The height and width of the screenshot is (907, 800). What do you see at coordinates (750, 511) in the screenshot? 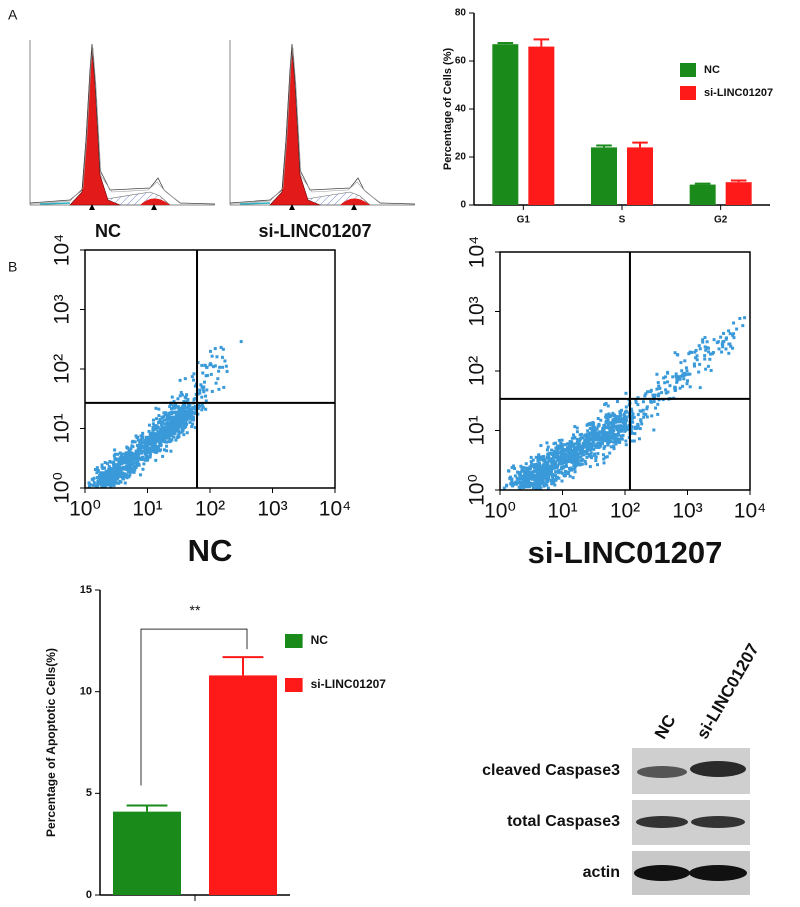
I see `x-tick-label: 10⁴` at bounding box center [750, 511].